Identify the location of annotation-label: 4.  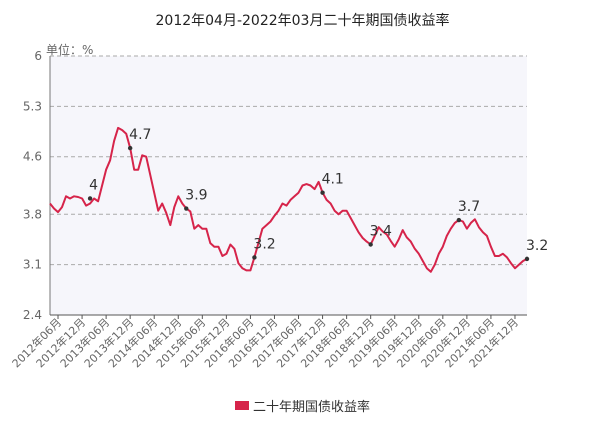
(93, 185).